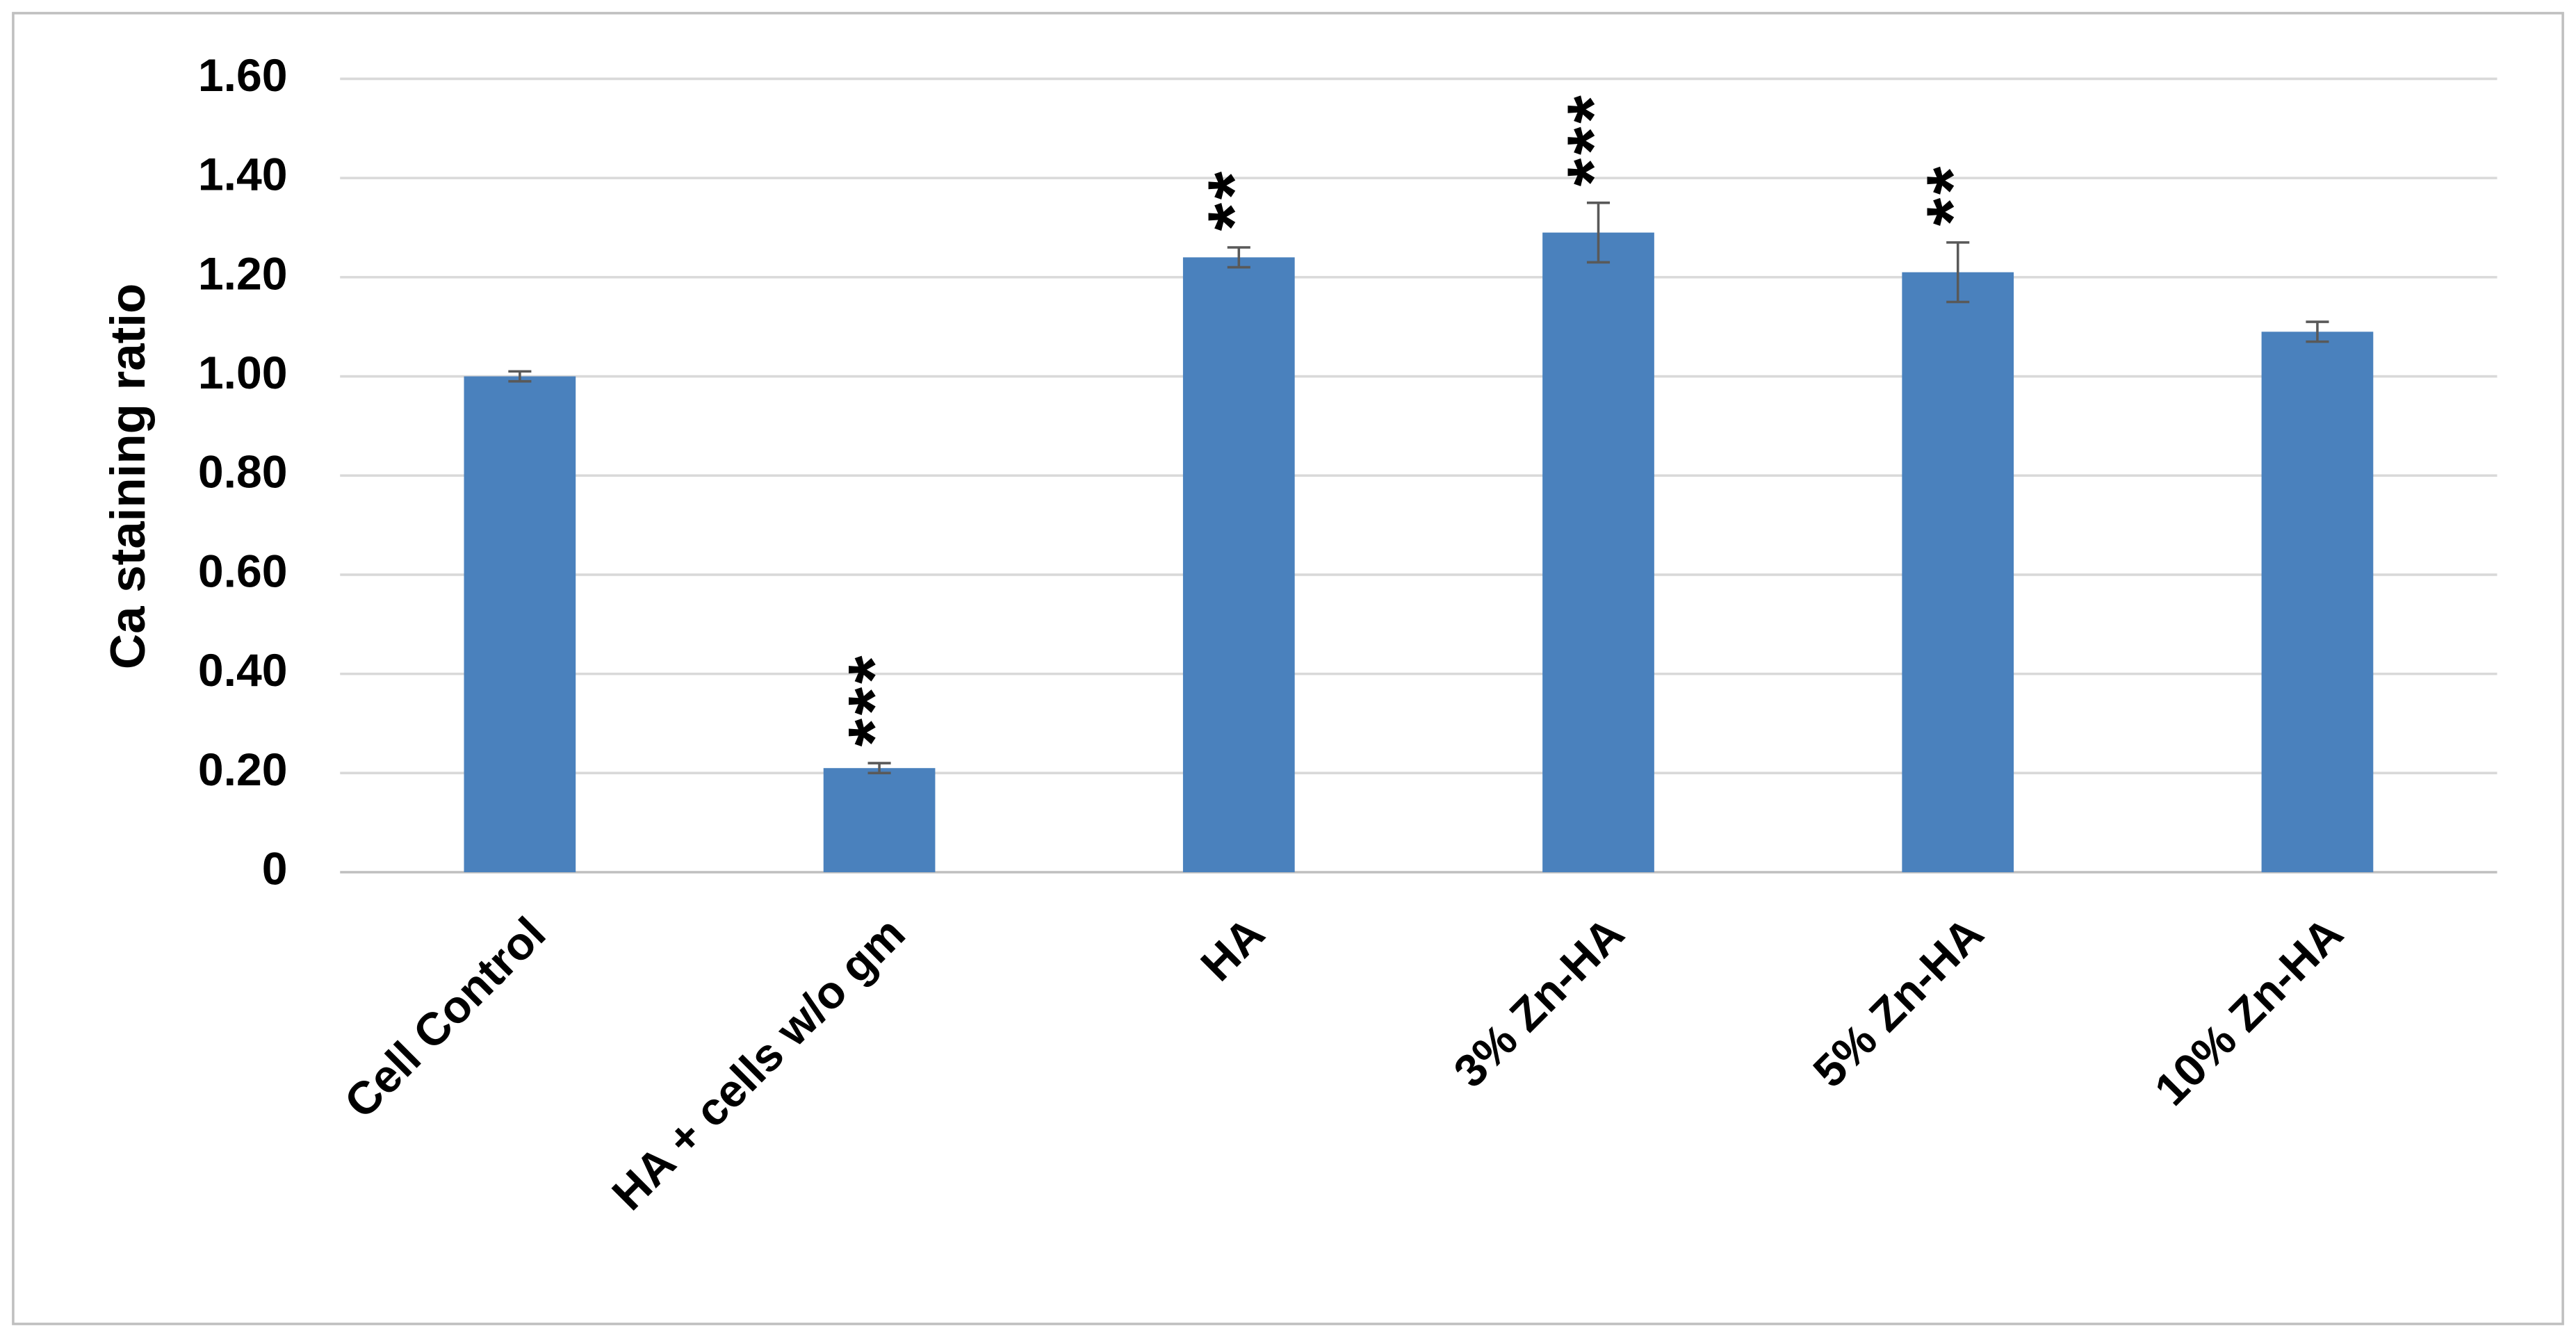 Image resolution: width=2576 pixels, height=1342 pixels. I want to click on y-tick-label: 0.80, so click(243, 472).